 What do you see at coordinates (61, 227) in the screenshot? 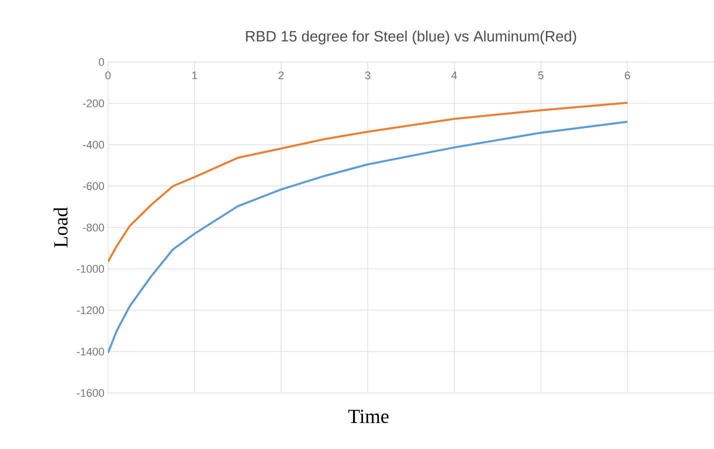
I see `y-axis-title: Load` at bounding box center [61, 227].